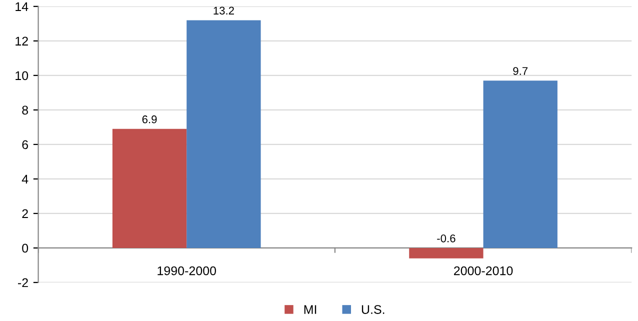 This screenshot has height=321, width=638. Describe the element at coordinates (483, 271) in the screenshot. I see `x-tick-label: 2000-2010` at that location.